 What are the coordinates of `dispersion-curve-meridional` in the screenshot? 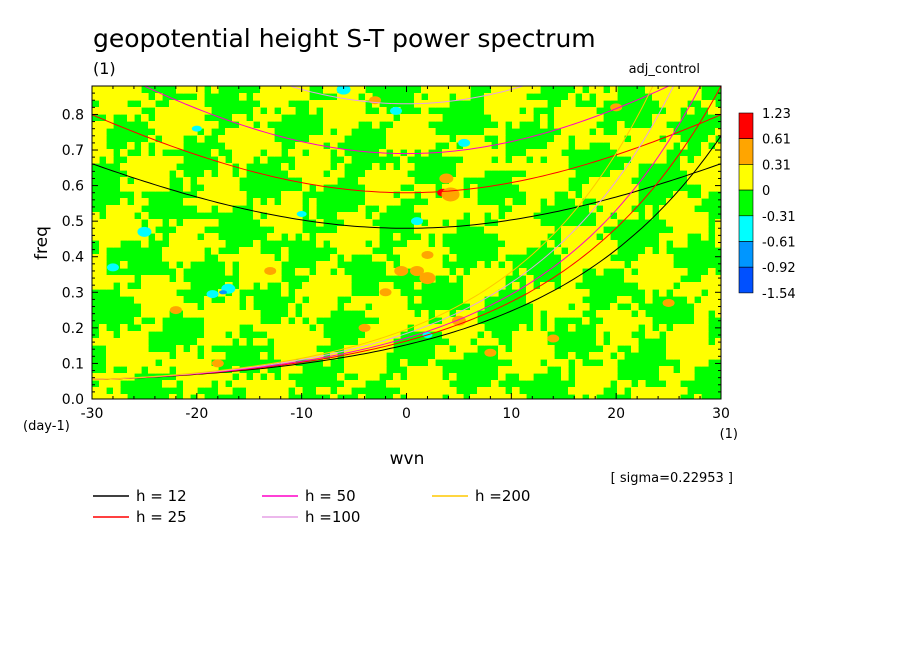 It's located at (406, 154).